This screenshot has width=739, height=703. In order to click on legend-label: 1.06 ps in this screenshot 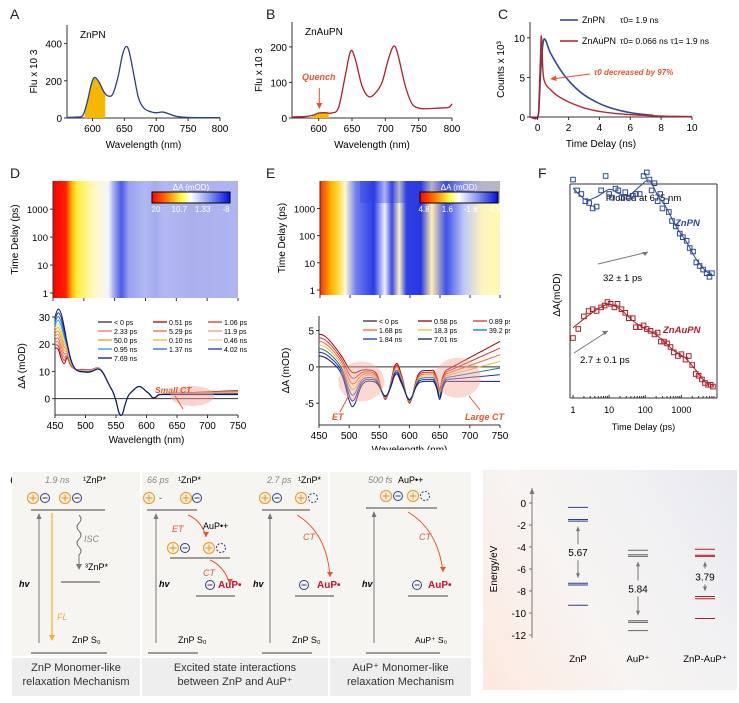, I will do `click(235, 323)`.